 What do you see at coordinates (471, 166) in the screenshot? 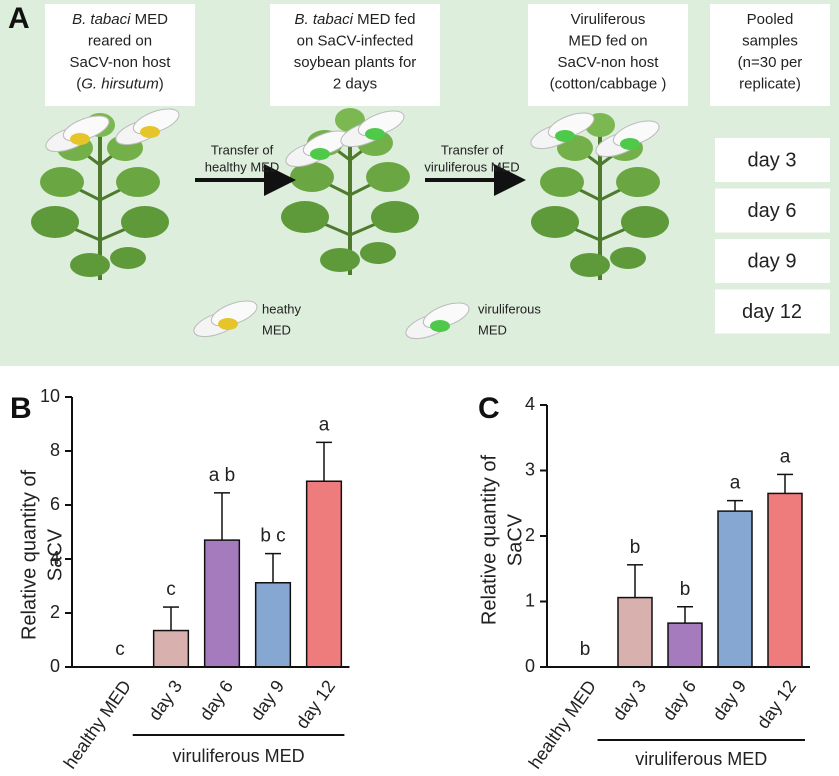
I see `arrow-label: viruliferous MED` at bounding box center [471, 166].